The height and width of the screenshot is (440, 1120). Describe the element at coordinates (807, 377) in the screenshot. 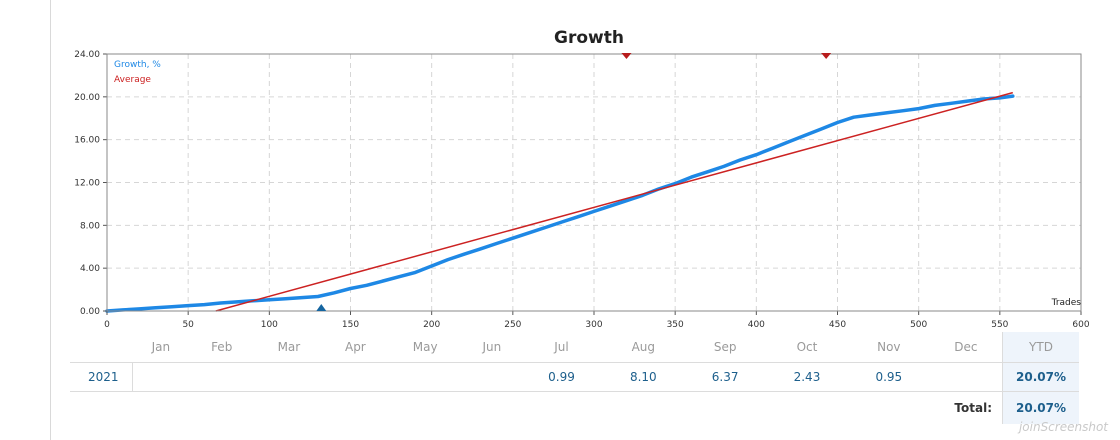

I see `value-oct: 2.43` at that location.